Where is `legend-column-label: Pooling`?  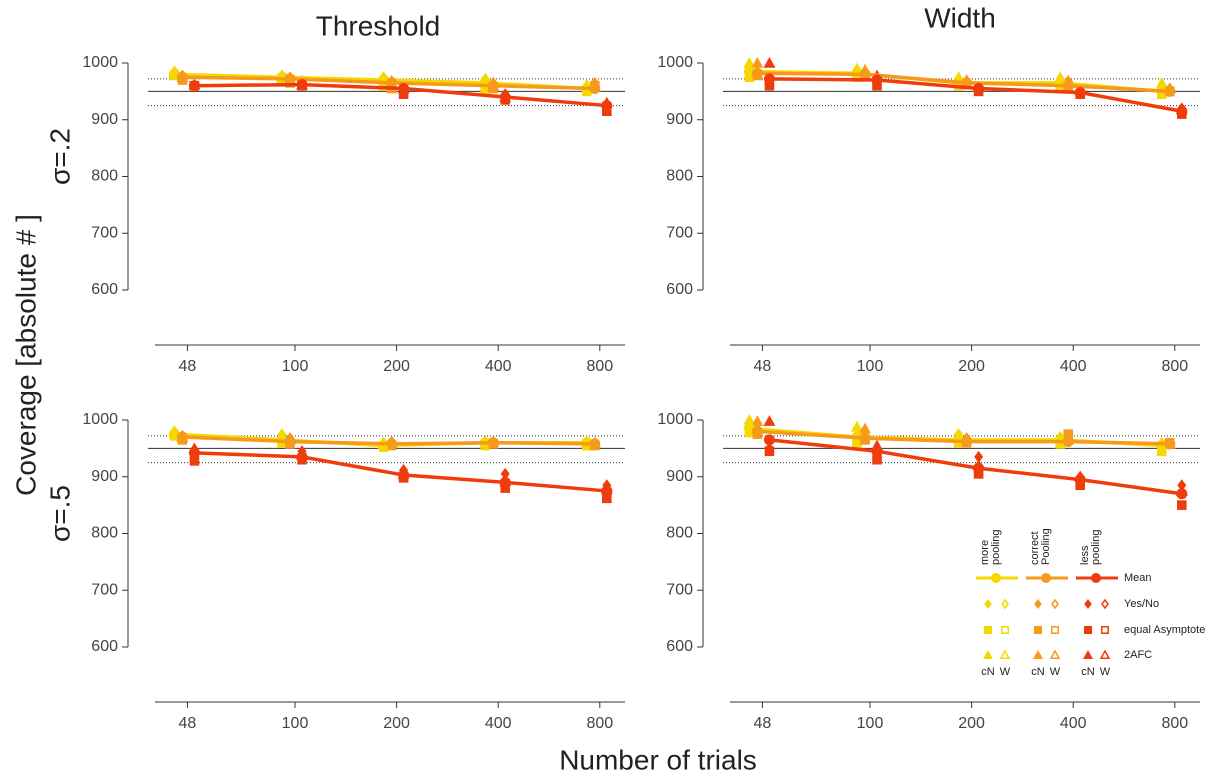 legend-column-label: Pooling is located at coordinates (1046, 546).